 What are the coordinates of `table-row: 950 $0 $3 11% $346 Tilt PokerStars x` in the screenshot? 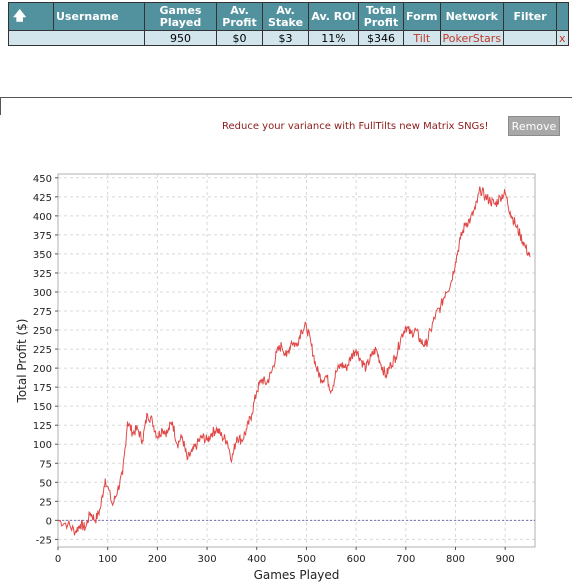 It's located at (288, 38).